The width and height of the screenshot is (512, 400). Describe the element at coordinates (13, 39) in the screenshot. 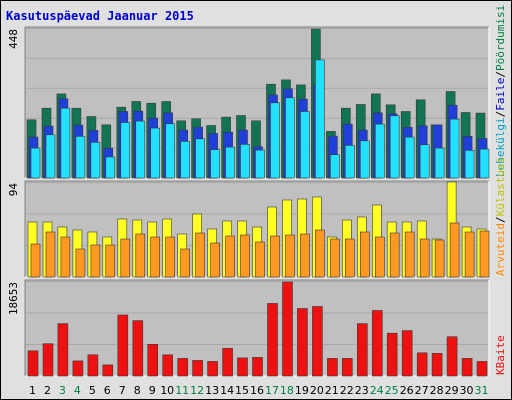

I see `y-max-label: 448` at that location.